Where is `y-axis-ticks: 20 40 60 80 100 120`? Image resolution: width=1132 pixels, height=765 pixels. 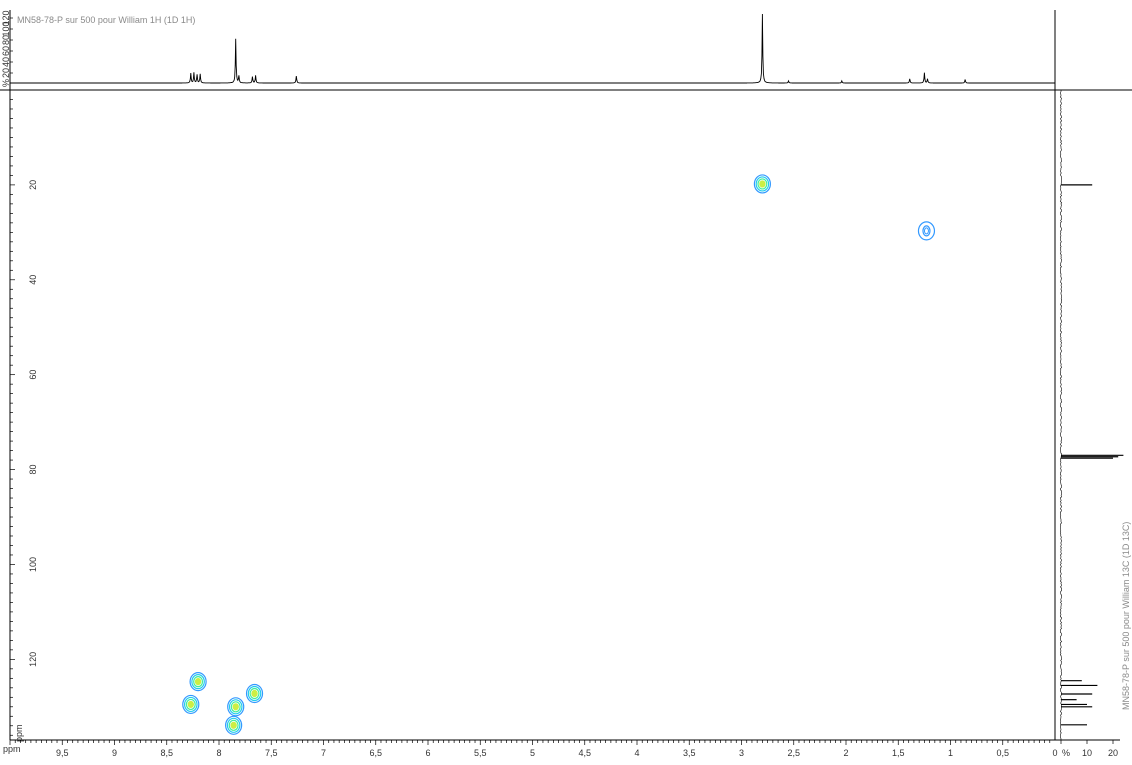
y-axis-ticks: 20 40 60 80 100 120 is located at coordinates (24, 417).